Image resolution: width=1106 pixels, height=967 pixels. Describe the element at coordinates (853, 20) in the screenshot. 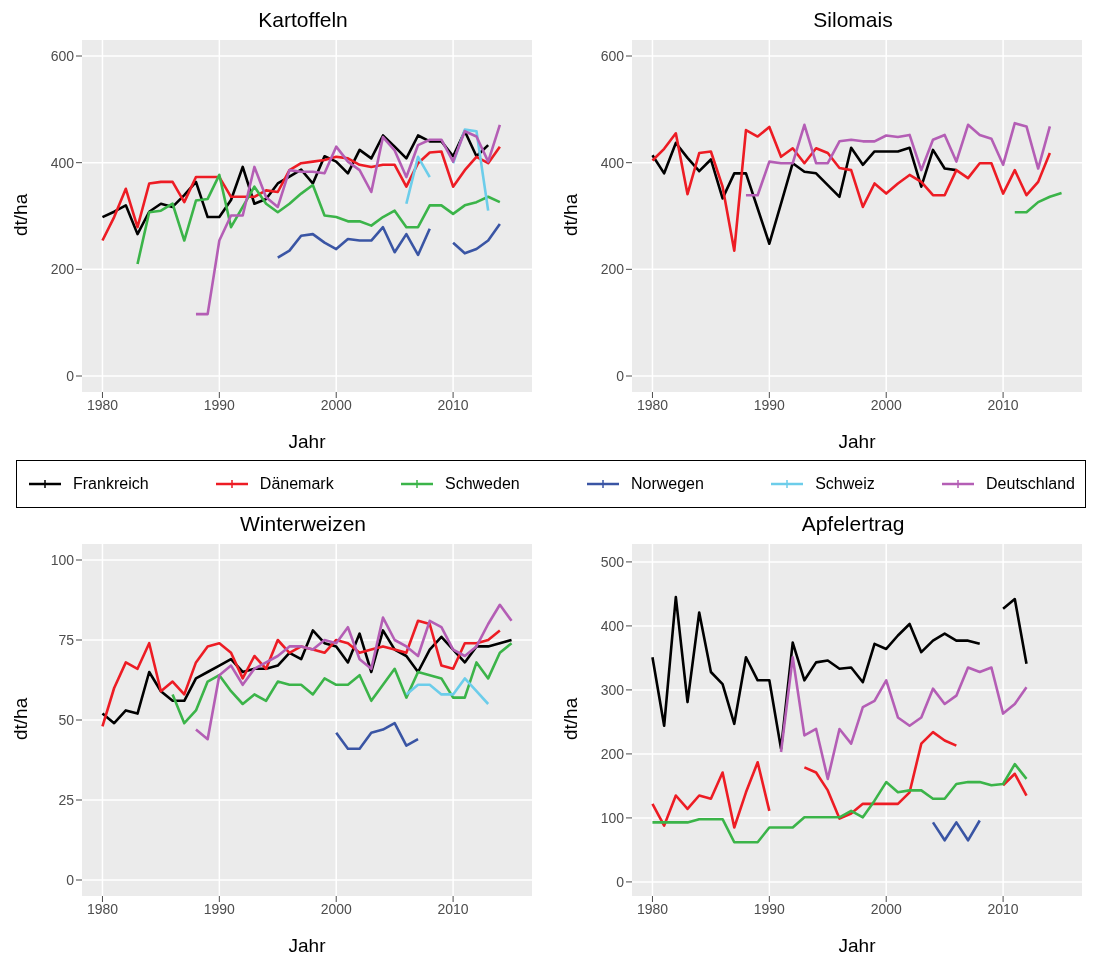

I see `chart-title: Silomais` at that location.